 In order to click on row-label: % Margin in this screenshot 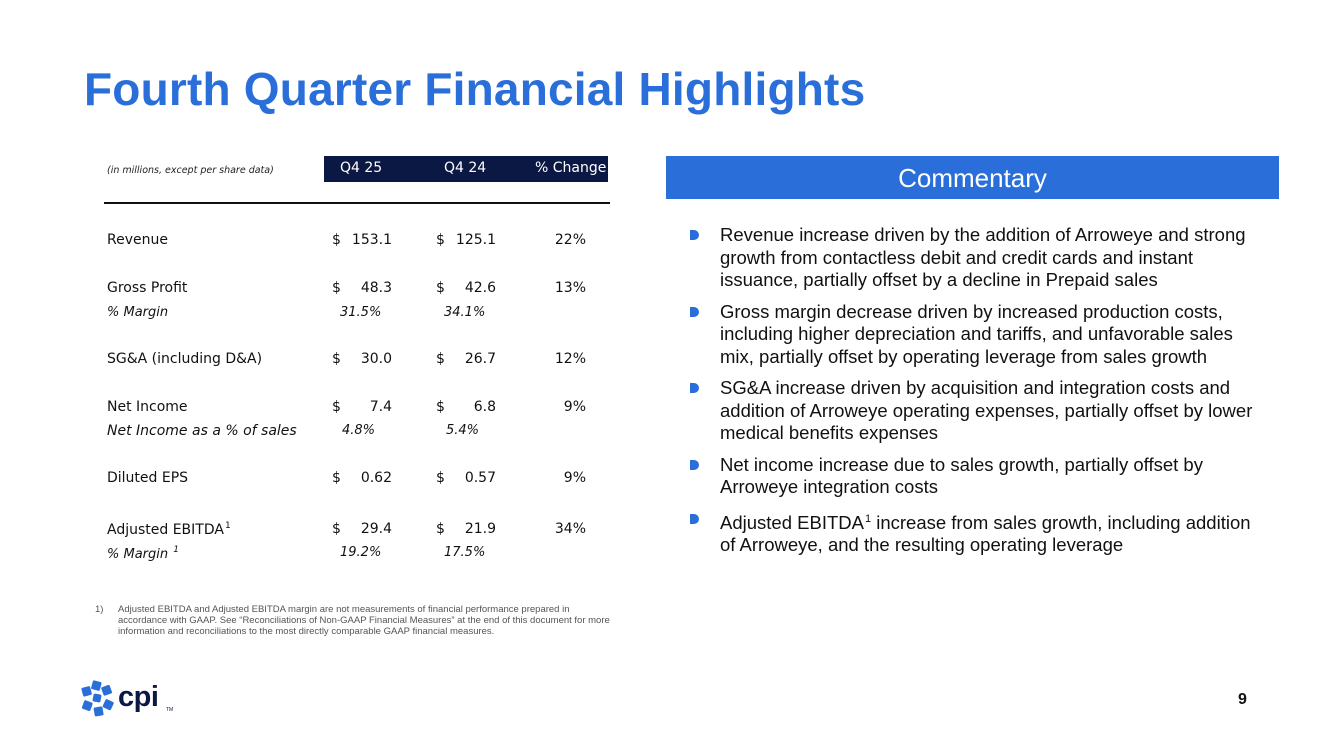, I will do `click(138, 312)`.